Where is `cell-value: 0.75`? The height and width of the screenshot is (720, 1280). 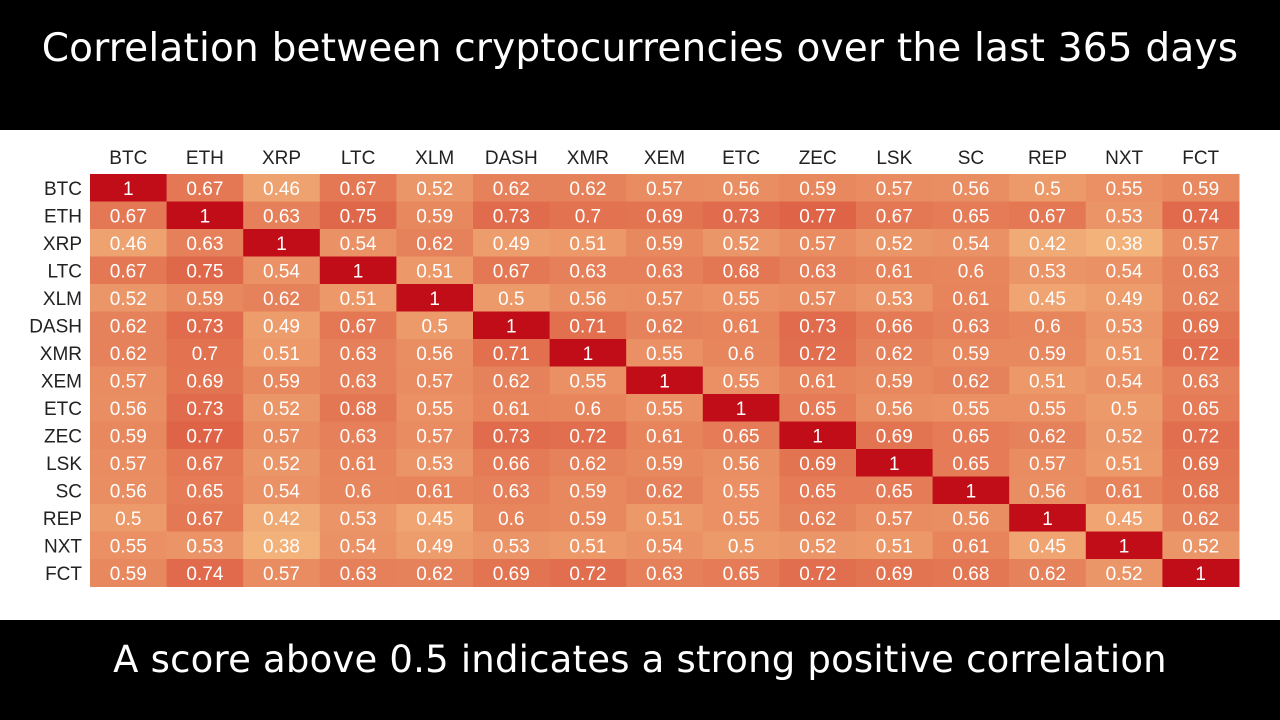 cell-value: 0.75 is located at coordinates (204, 271).